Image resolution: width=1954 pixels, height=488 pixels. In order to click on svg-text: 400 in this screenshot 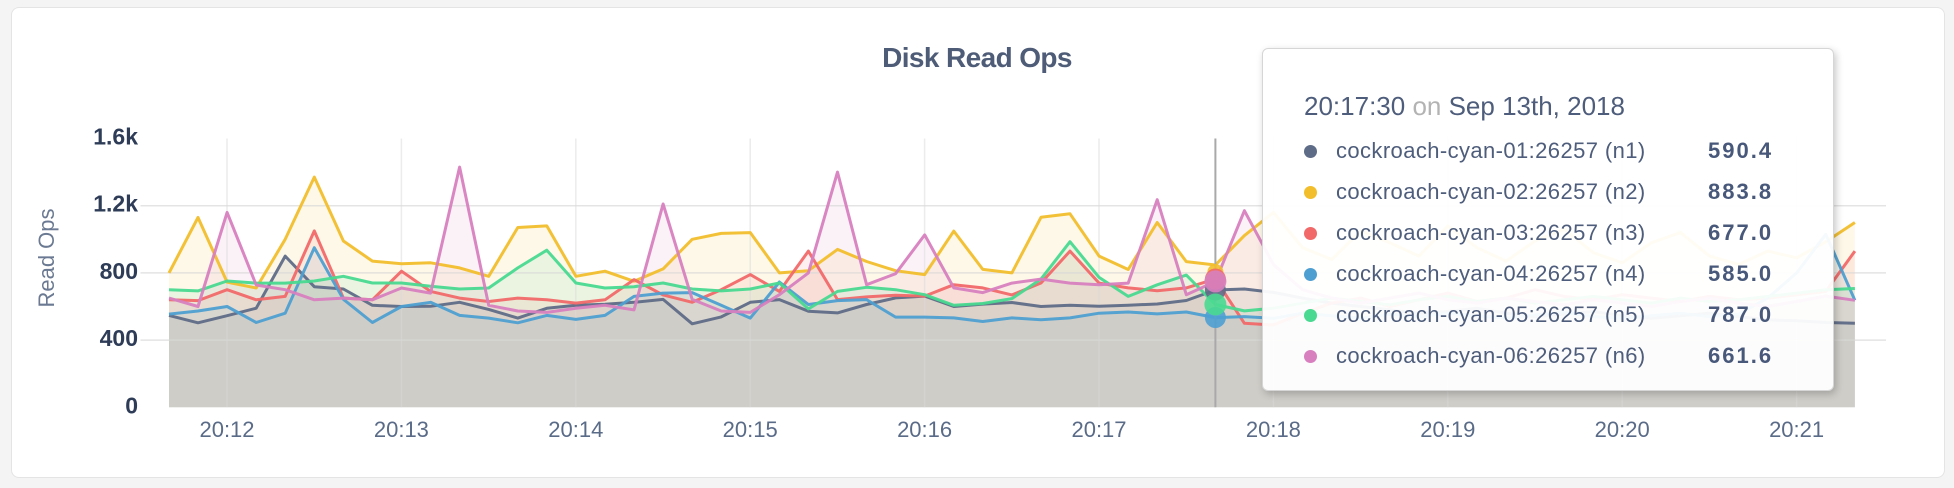, I will do `click(119, 338)`.